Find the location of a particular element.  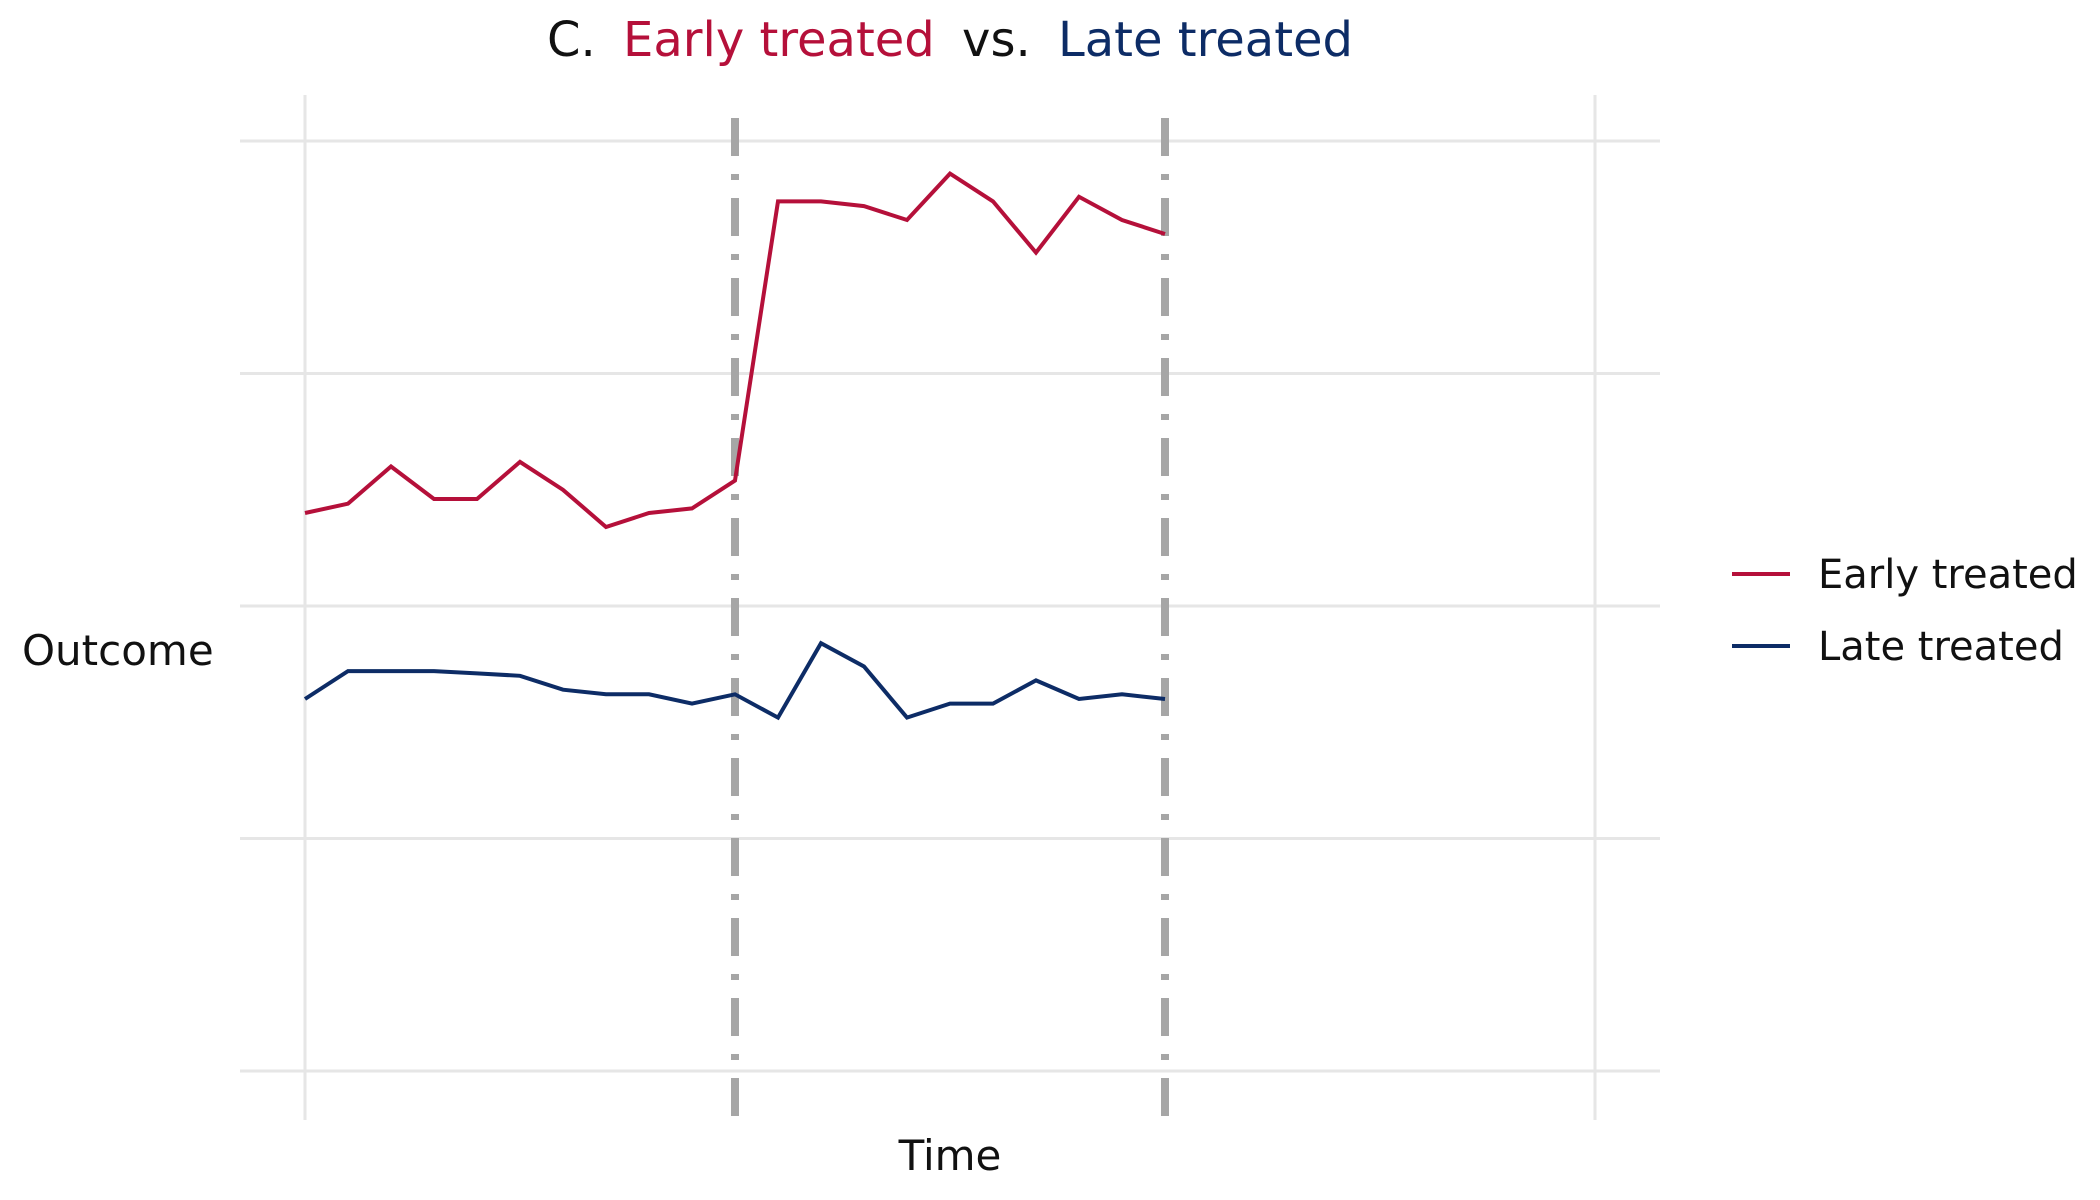

y-axis-label: Outcome is located at coordinates (118, 650).